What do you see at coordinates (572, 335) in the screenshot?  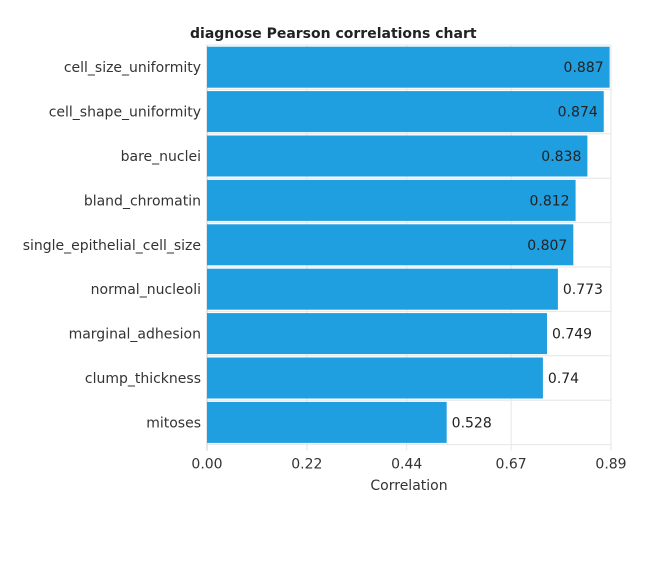 I see `data-label: 0.749` at bounding box center [572, 335].